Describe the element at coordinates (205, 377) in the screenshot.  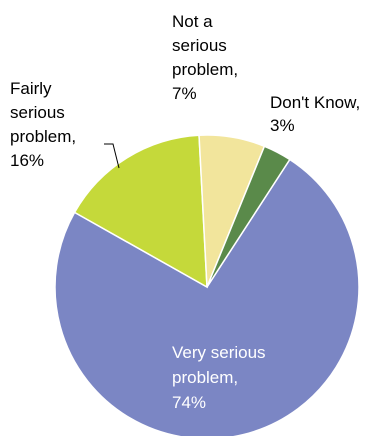
I see `label-very-serious-line: problem,` at that location.